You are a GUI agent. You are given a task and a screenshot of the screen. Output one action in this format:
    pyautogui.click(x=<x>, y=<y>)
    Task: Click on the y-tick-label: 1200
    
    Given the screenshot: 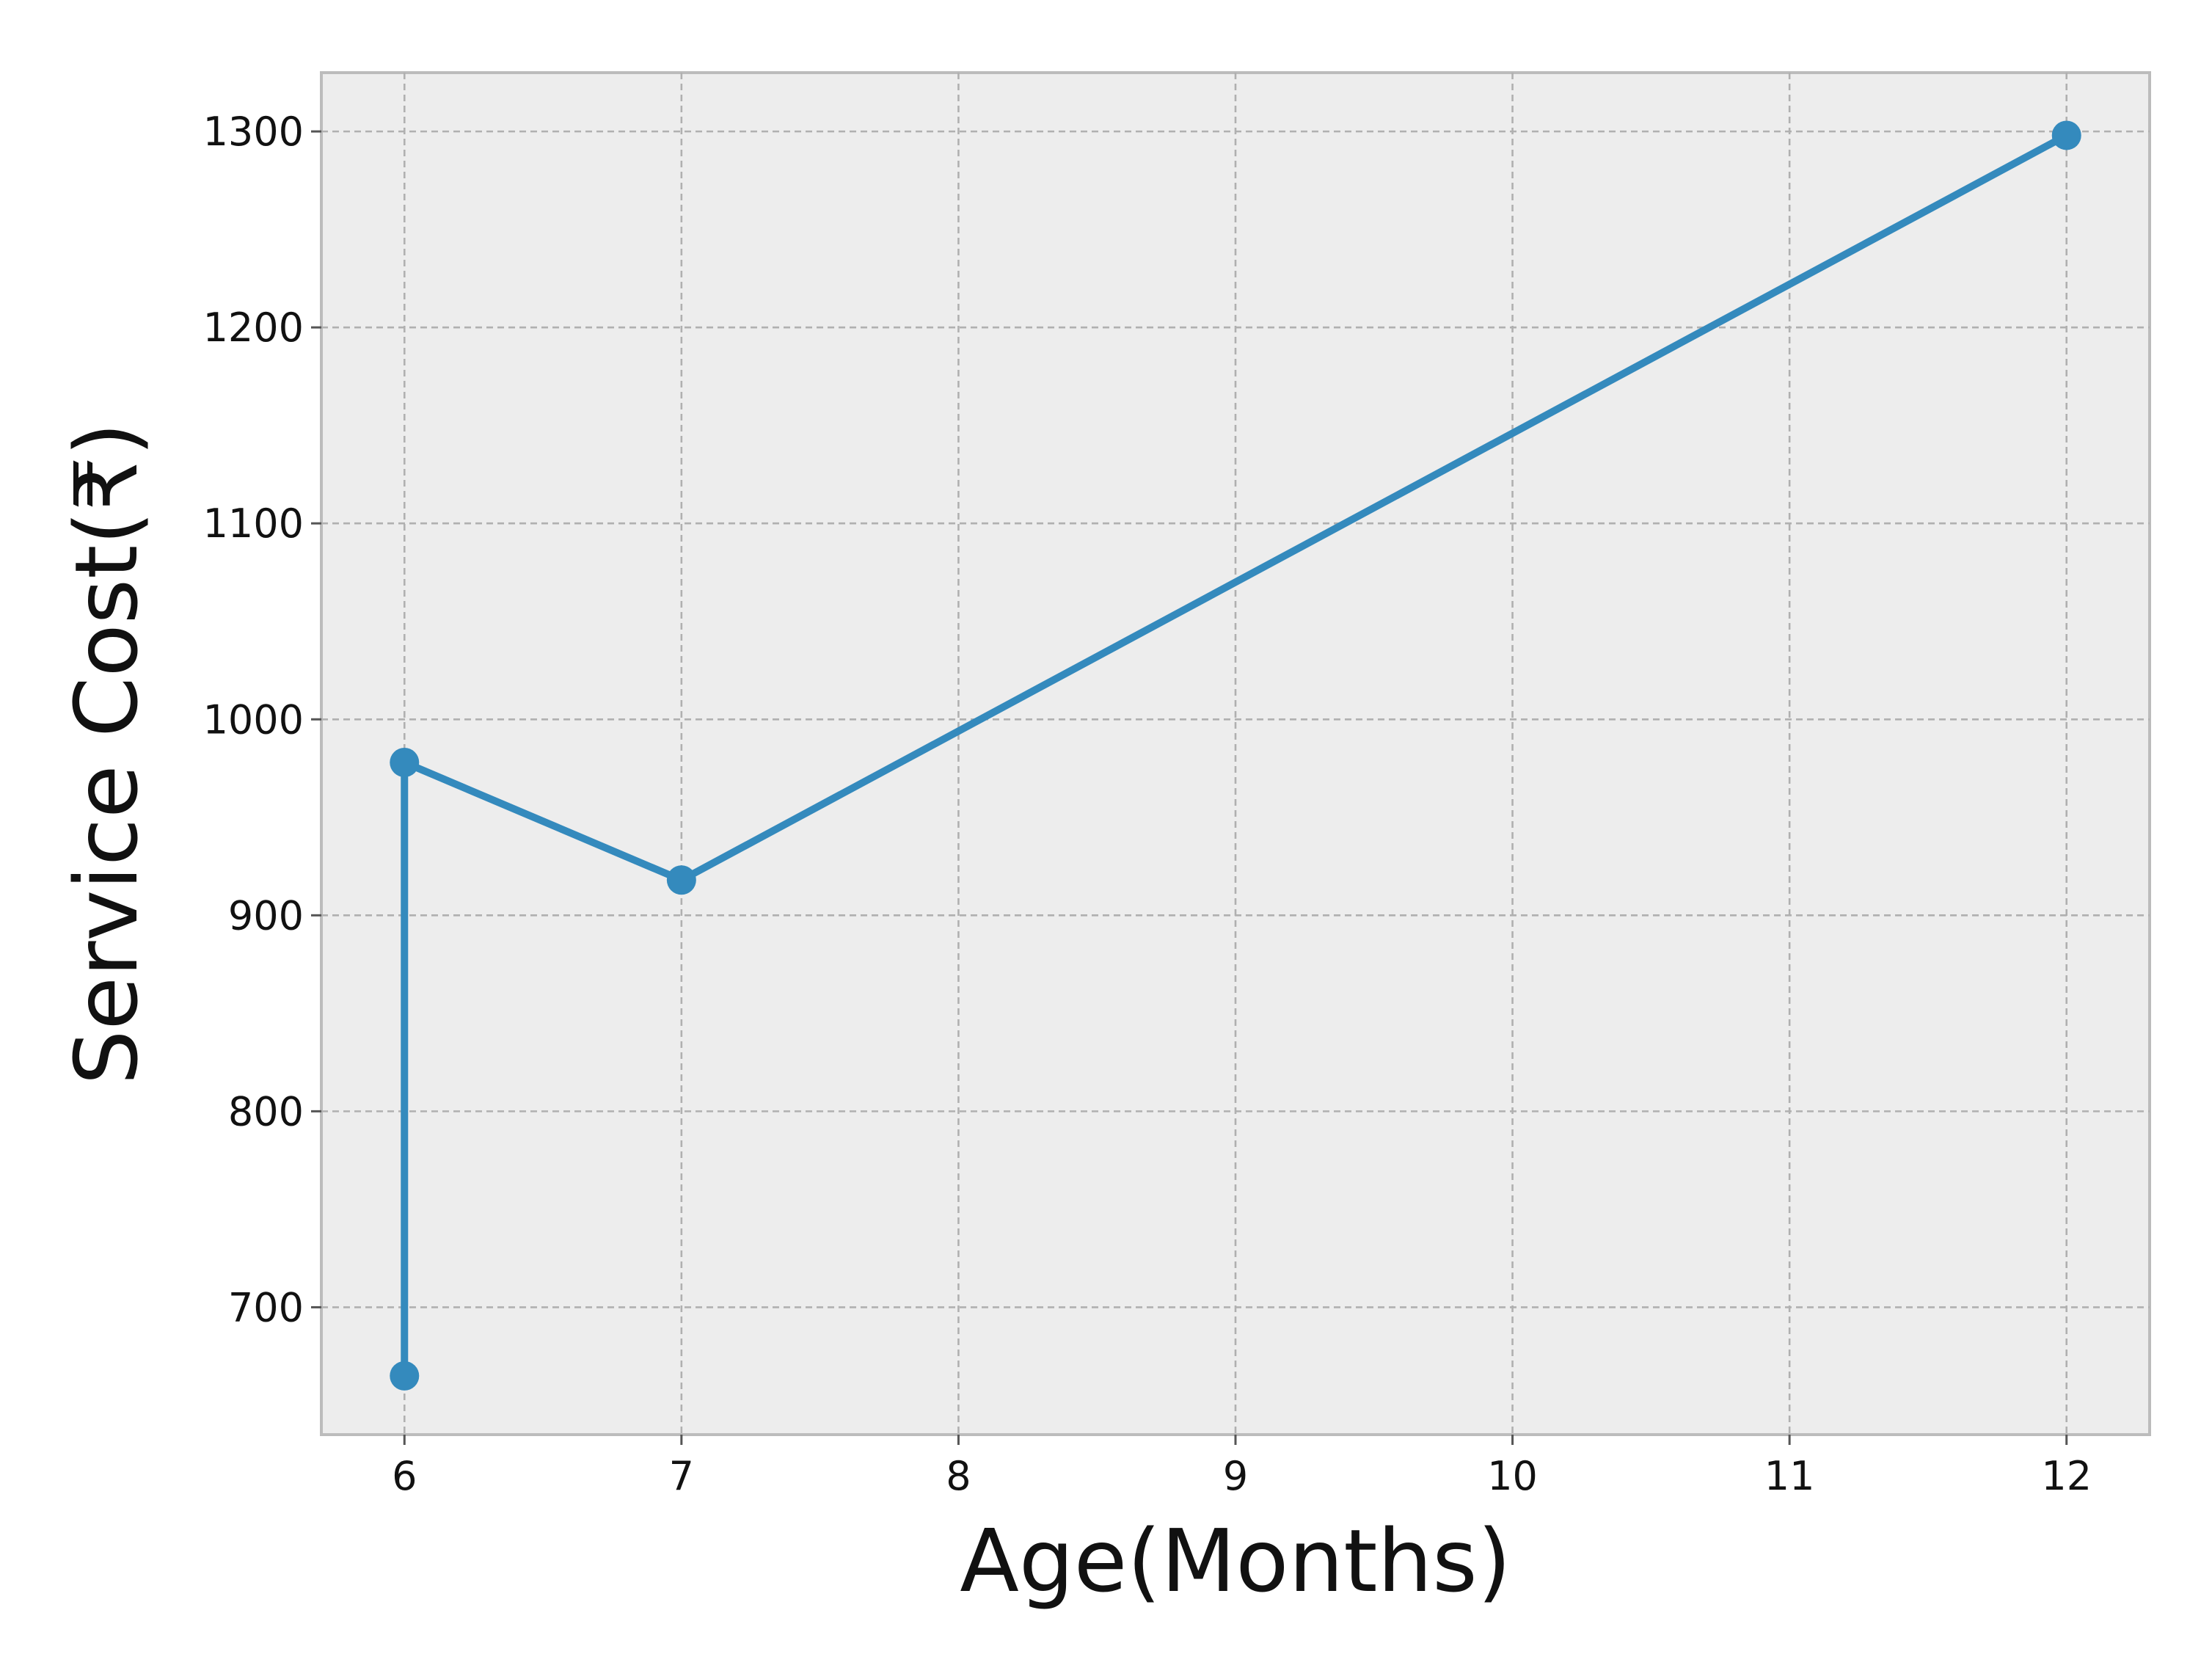 What is the action you would take?
    pyautogui.click(x=253, y=328)
    